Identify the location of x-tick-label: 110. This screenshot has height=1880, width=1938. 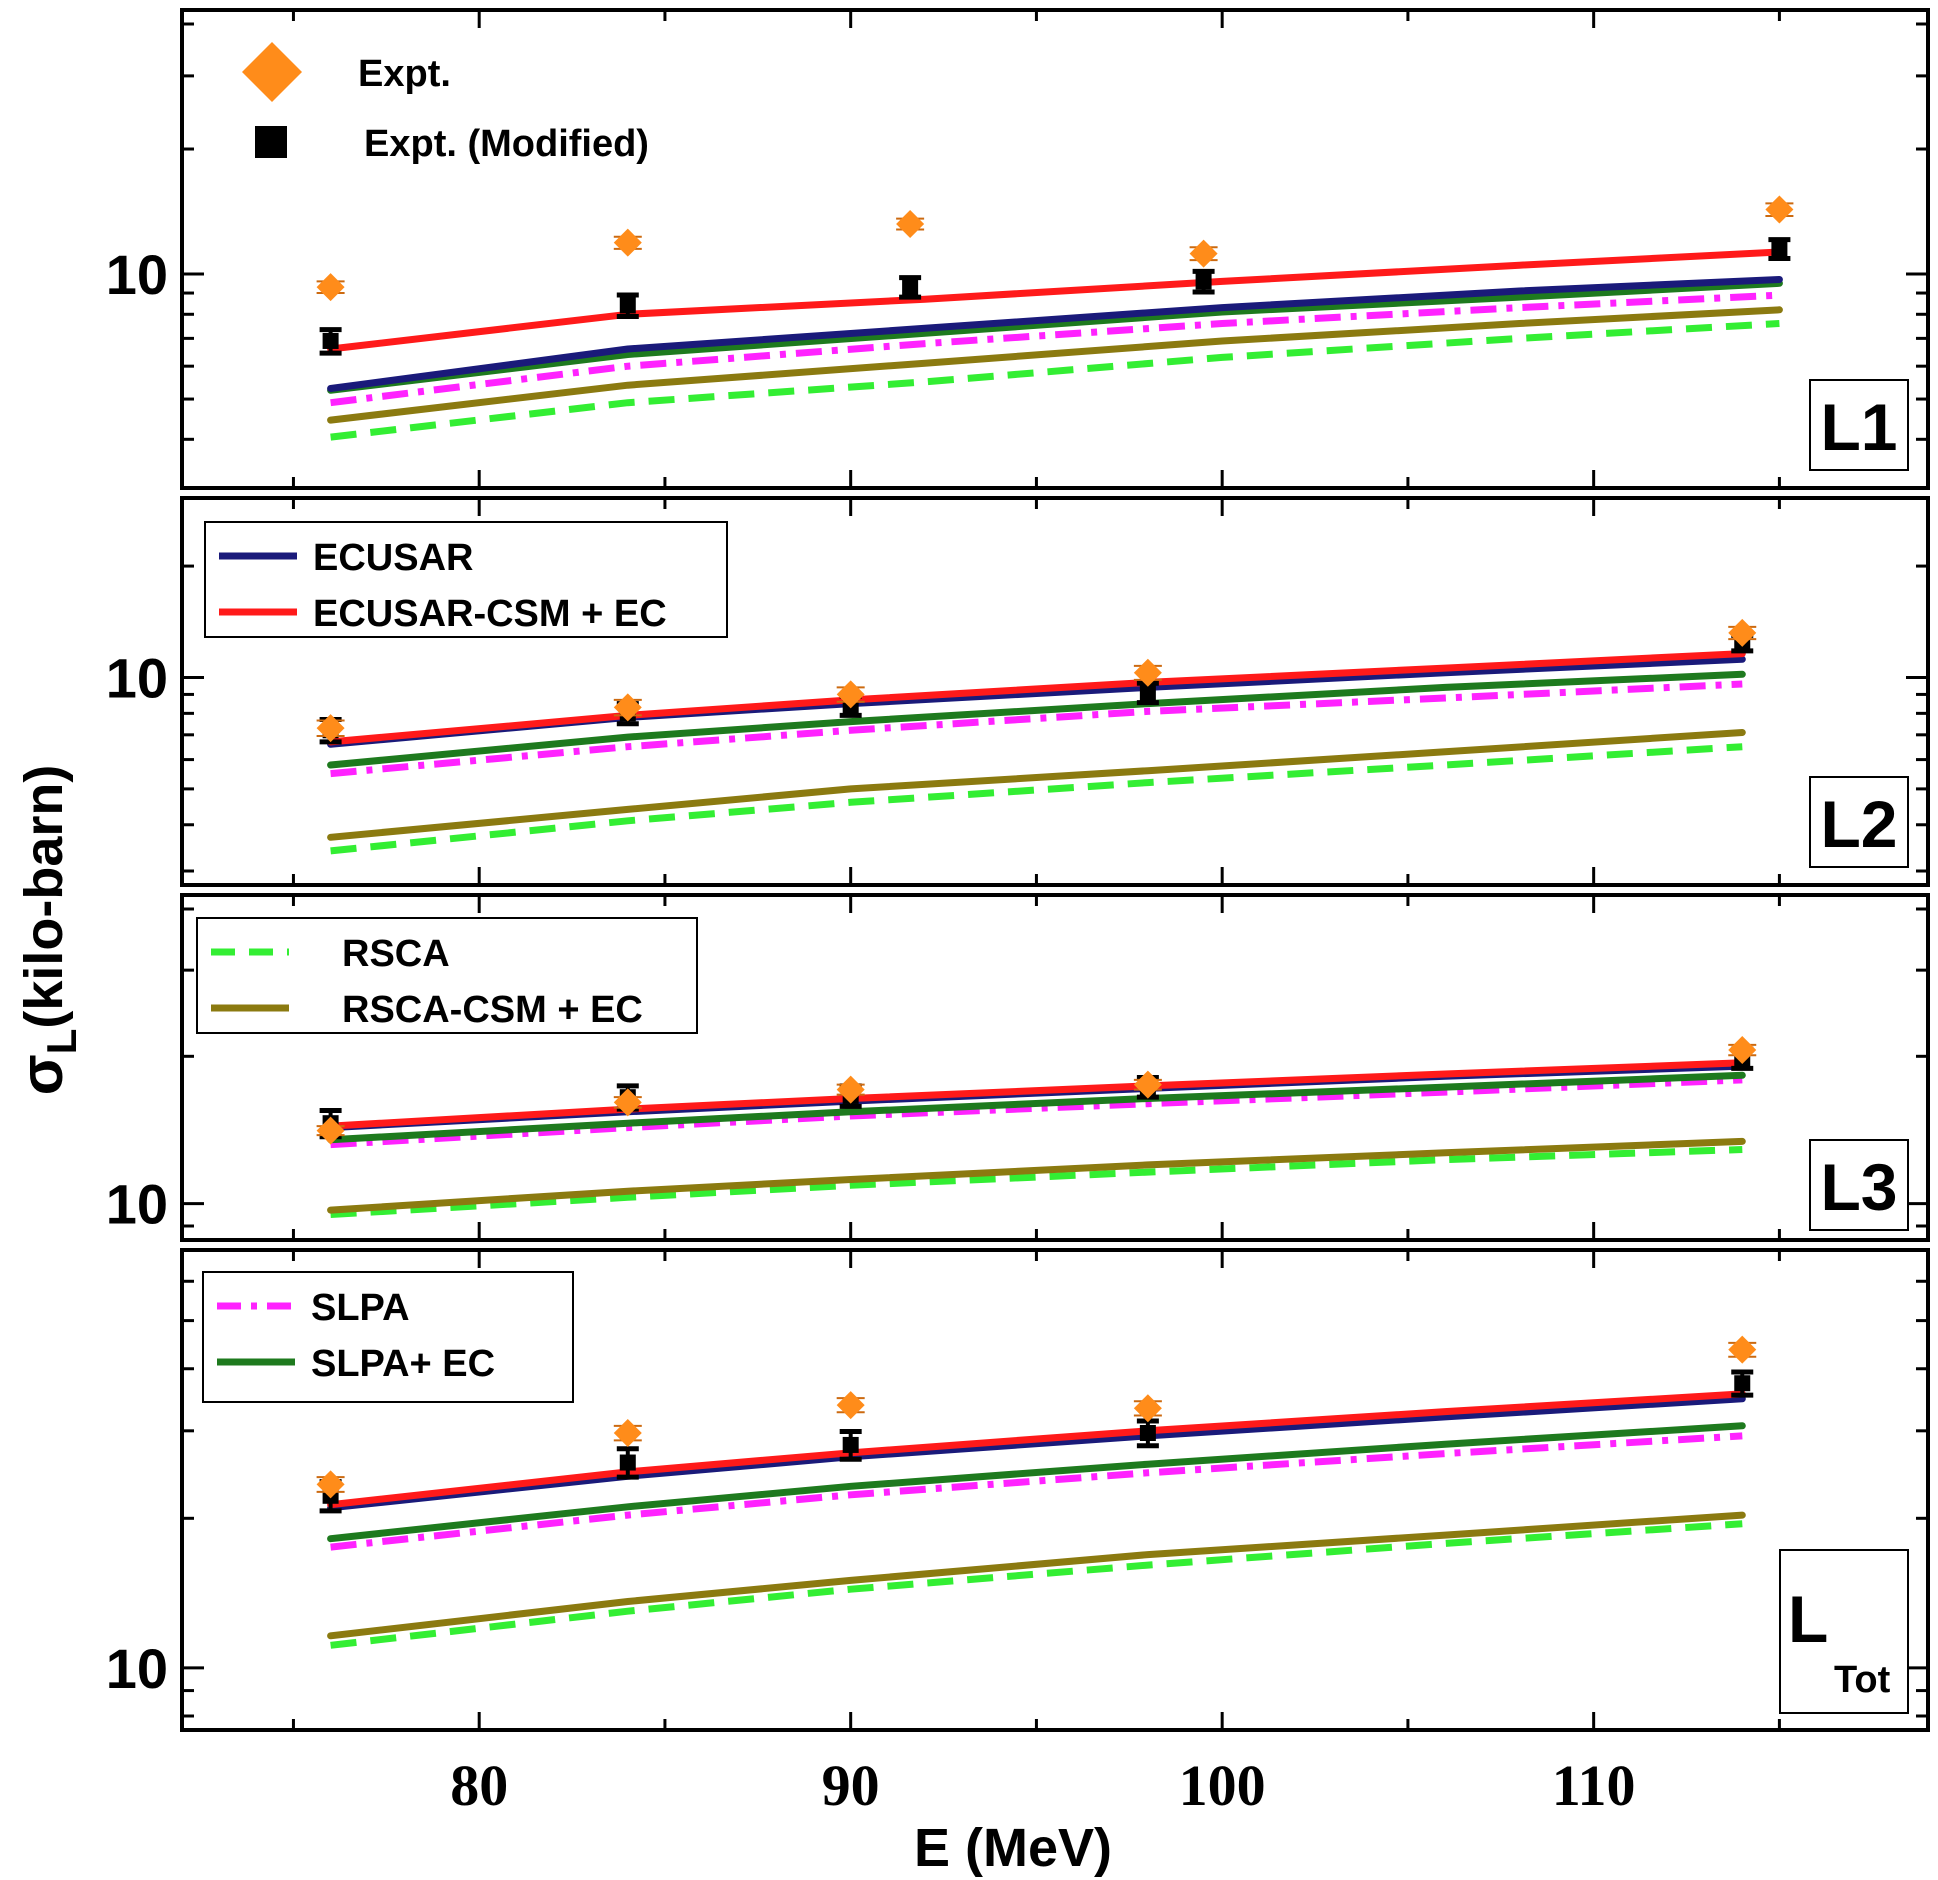
(1594, 1785).